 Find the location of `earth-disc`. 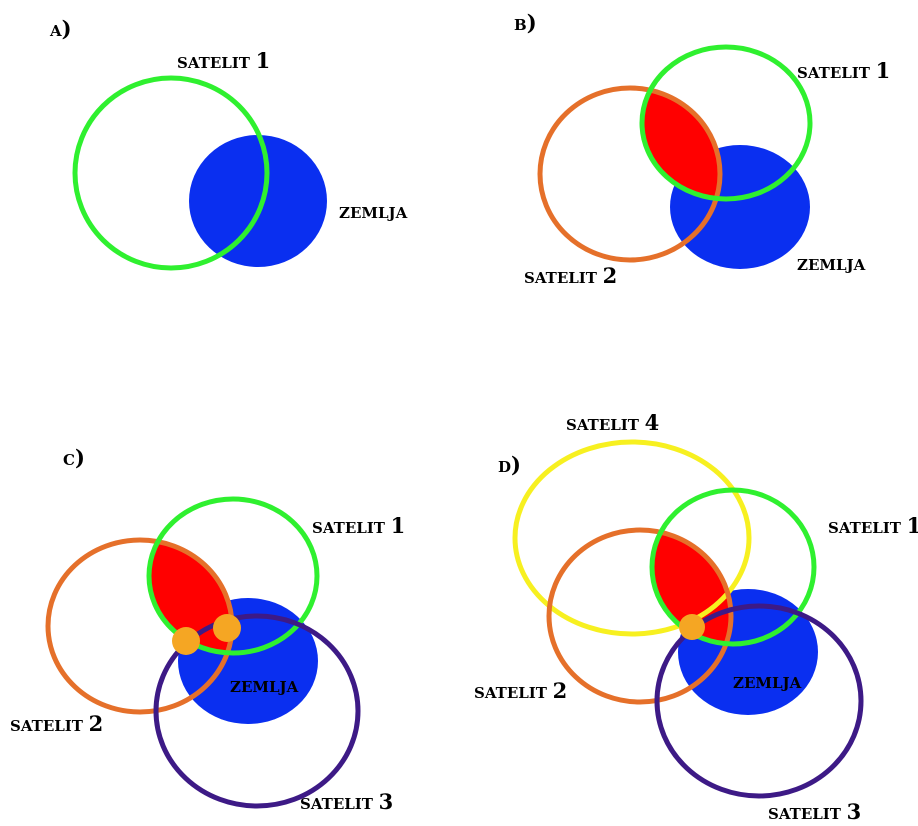

earth-disc is located at coordinates (258, 201).